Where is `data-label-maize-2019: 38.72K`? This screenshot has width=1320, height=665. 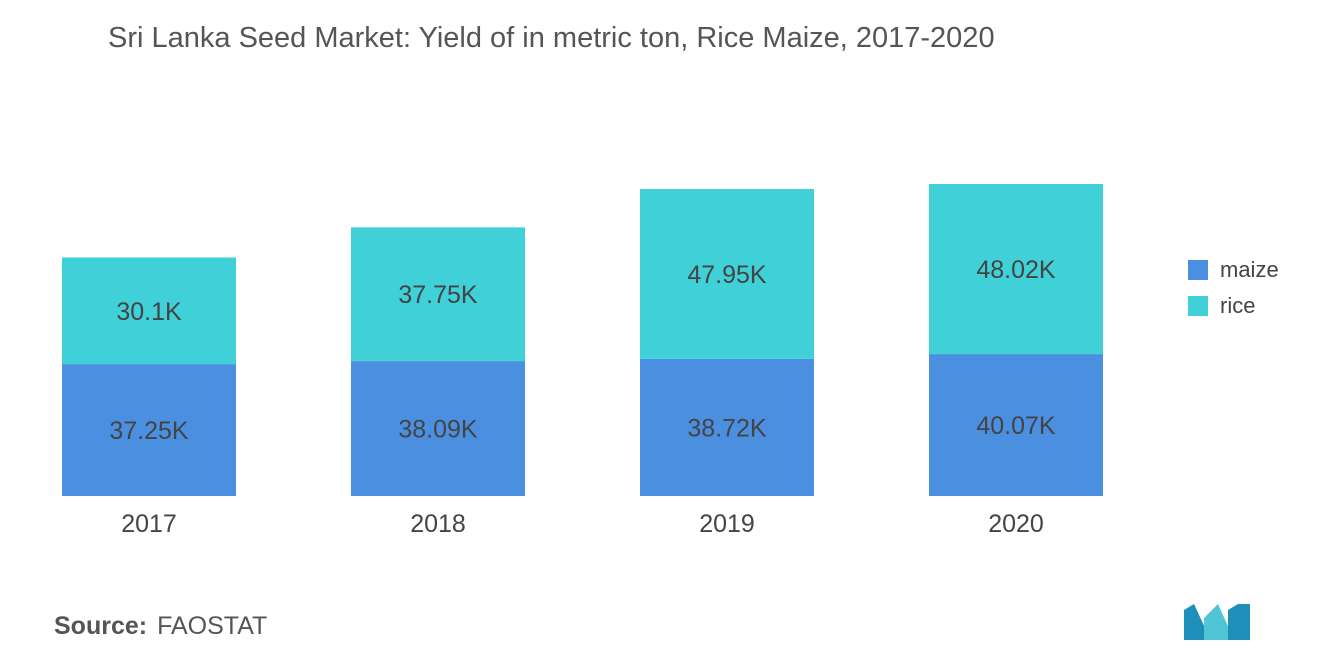 data-label-maize-2019: 38.72K is located at coordinates (727, 428).